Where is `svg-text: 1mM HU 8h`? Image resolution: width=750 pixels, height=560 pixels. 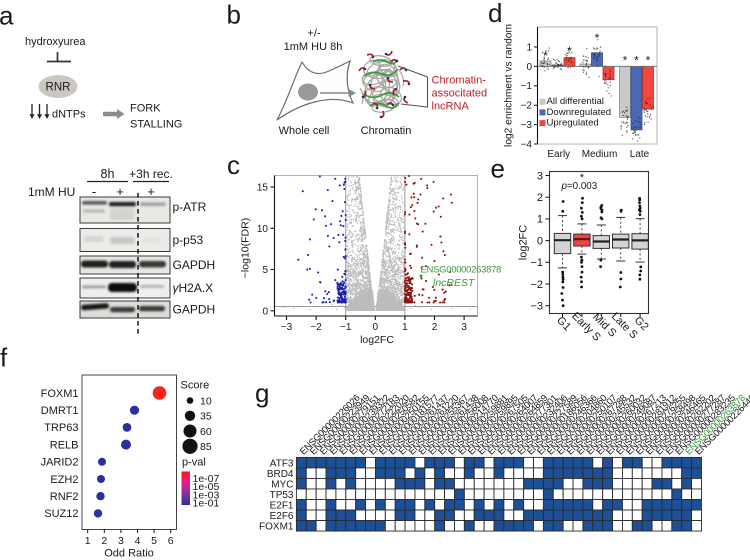 svg-text: 1mM HU 8h is located at coordinates (313, 47).